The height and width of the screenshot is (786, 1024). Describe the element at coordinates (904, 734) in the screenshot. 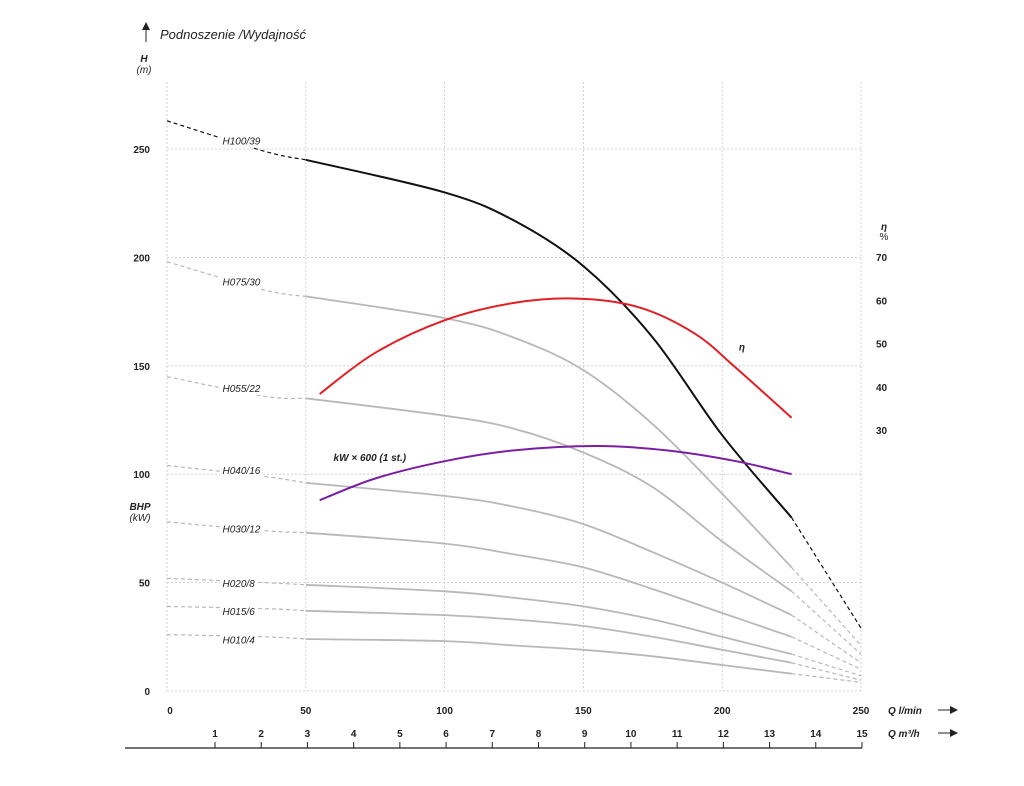

I see `x2-axis-label: Q m³/h` at that location.